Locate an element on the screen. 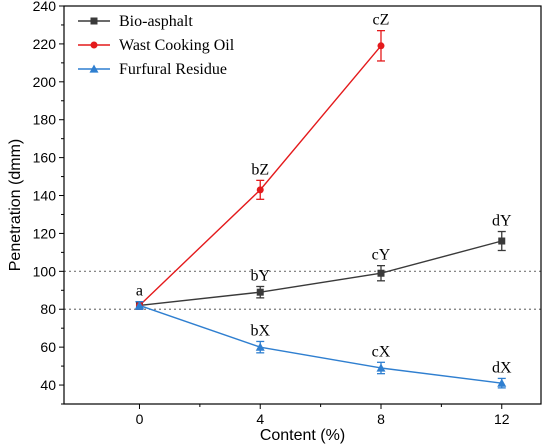  y-tick-label: 200 is located at coordinates (45, 82).